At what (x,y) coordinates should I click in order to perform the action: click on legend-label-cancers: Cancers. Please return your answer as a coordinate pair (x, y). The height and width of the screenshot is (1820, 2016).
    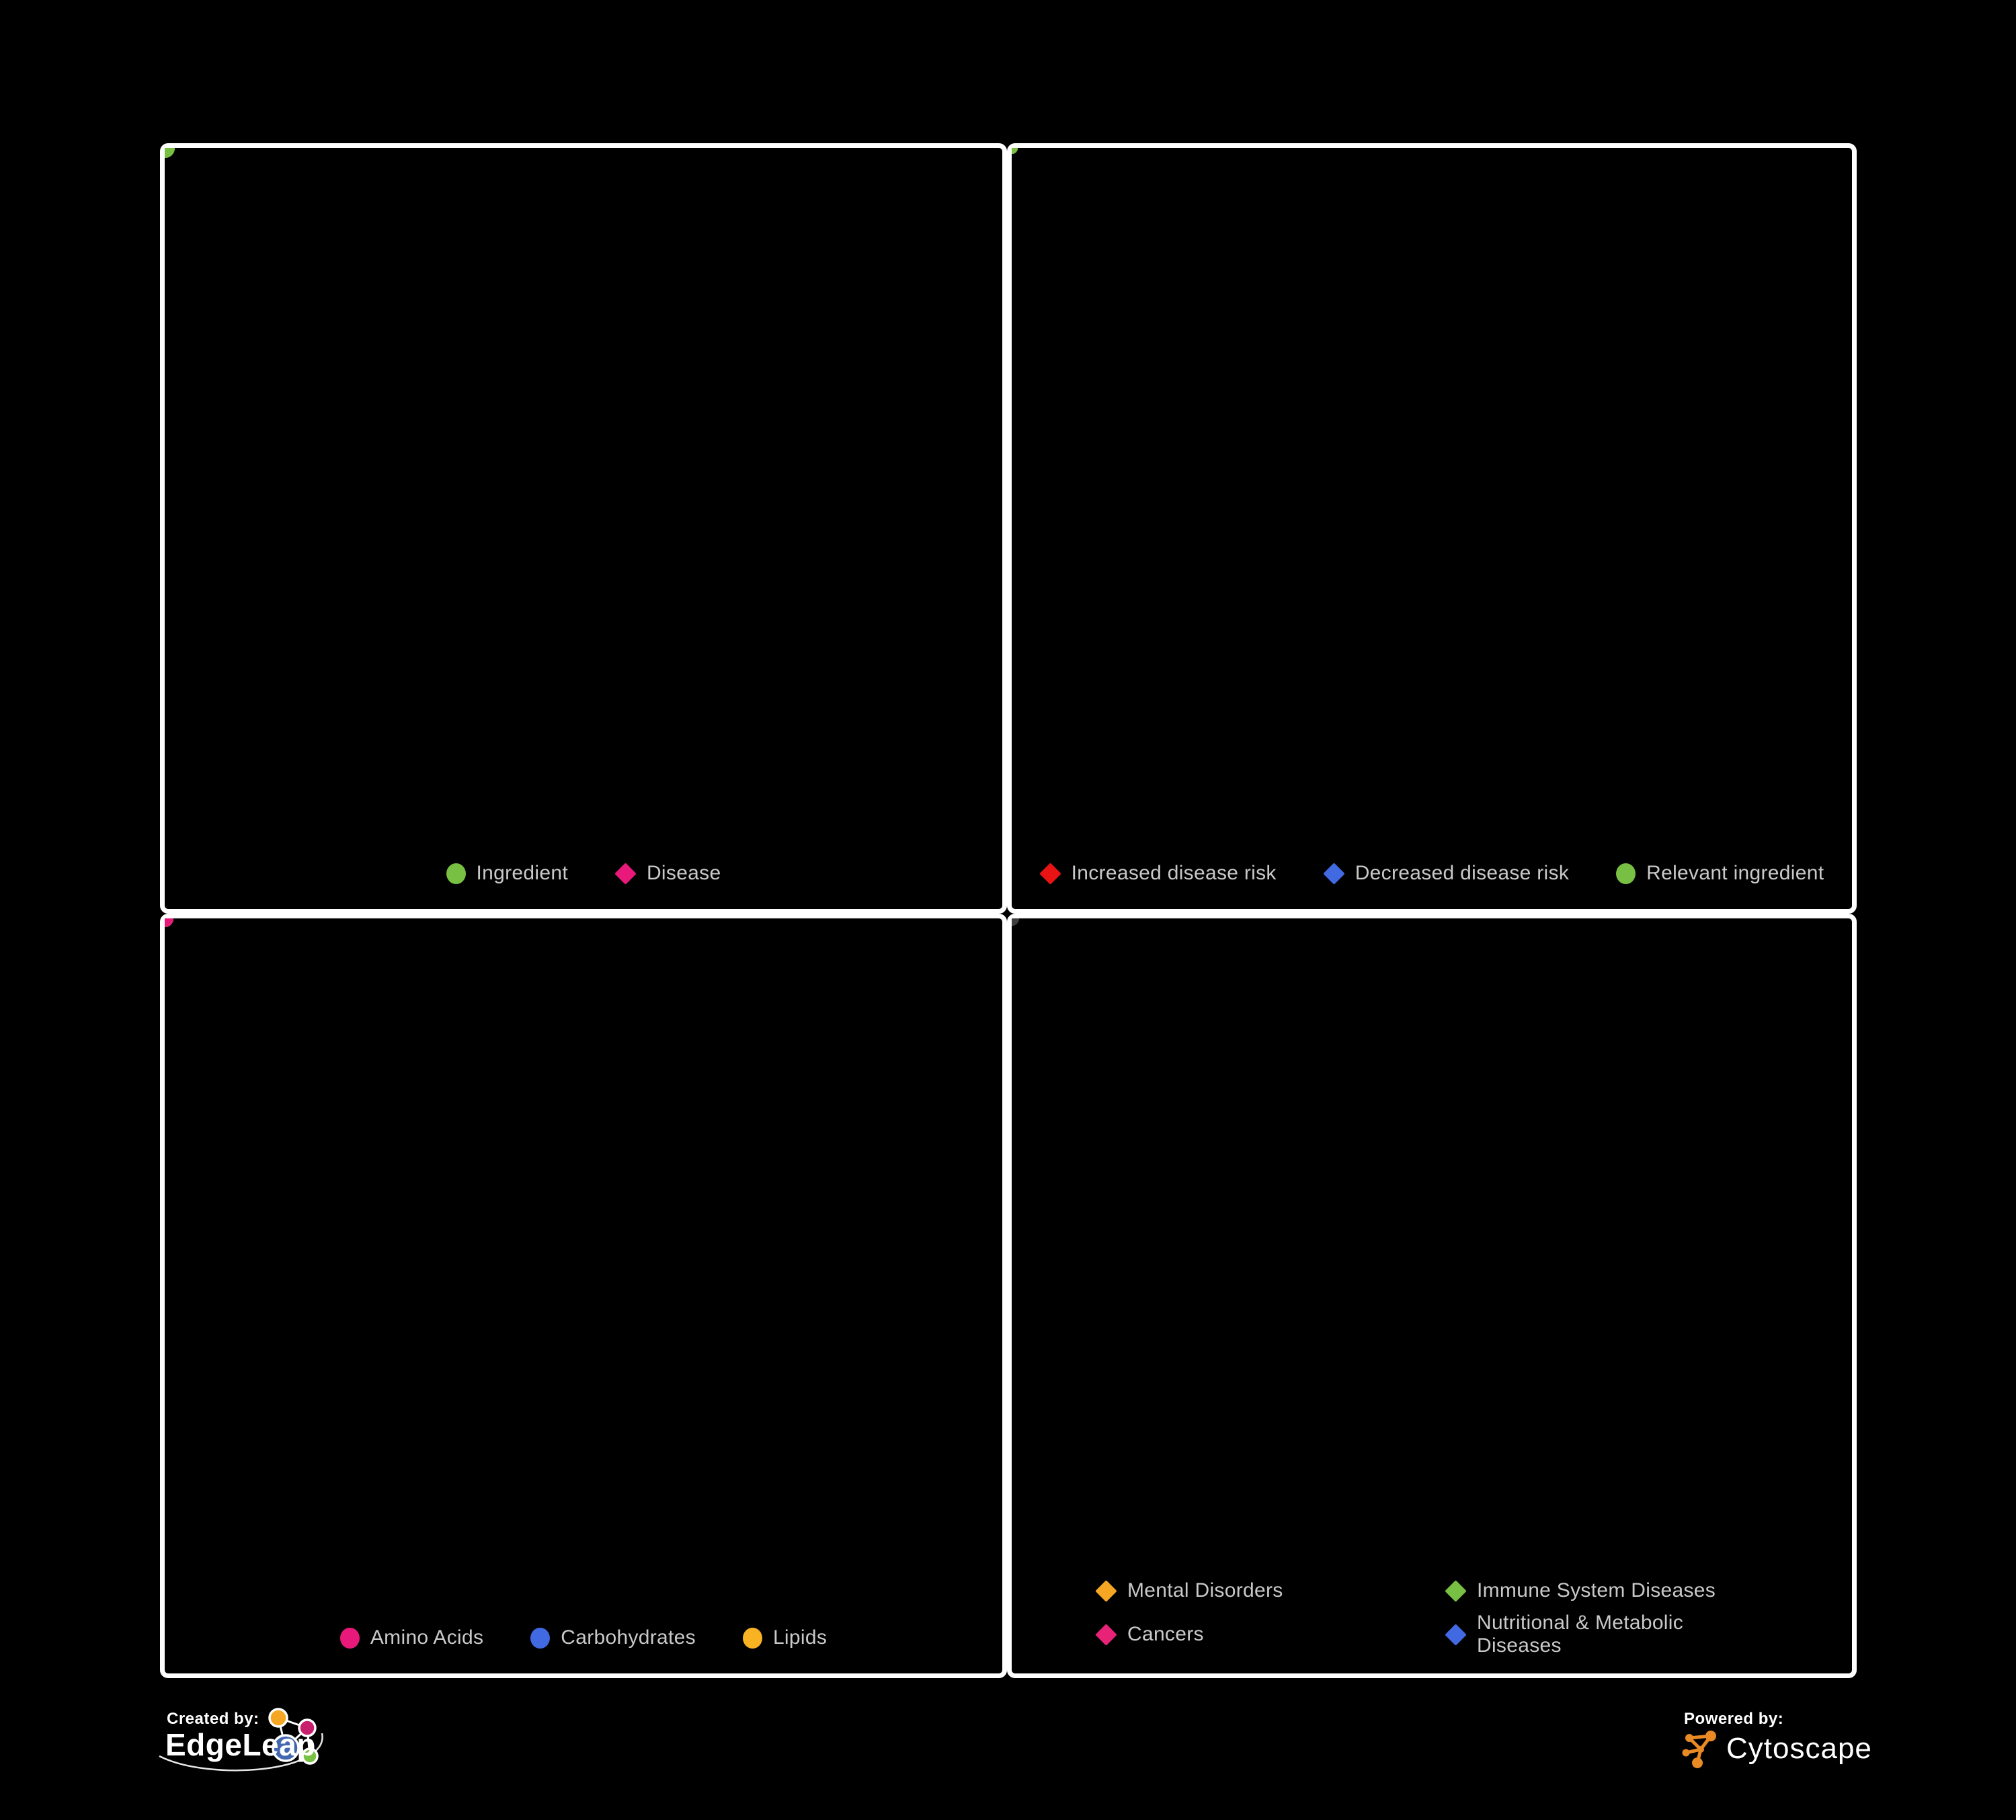
    Looking at the image, I should click on (1165, 1634).